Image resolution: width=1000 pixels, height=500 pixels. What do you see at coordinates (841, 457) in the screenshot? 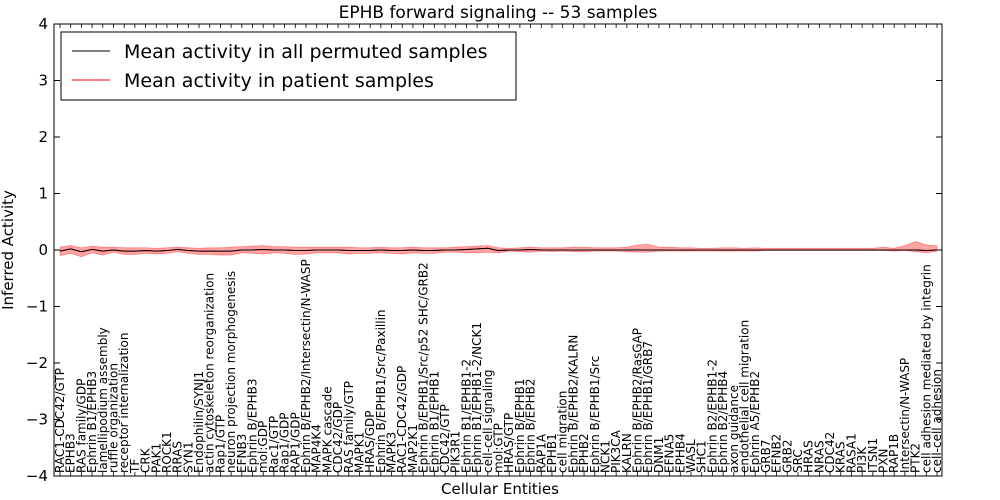
I see `category-label: KRAS` at bounding box center [841, 457].